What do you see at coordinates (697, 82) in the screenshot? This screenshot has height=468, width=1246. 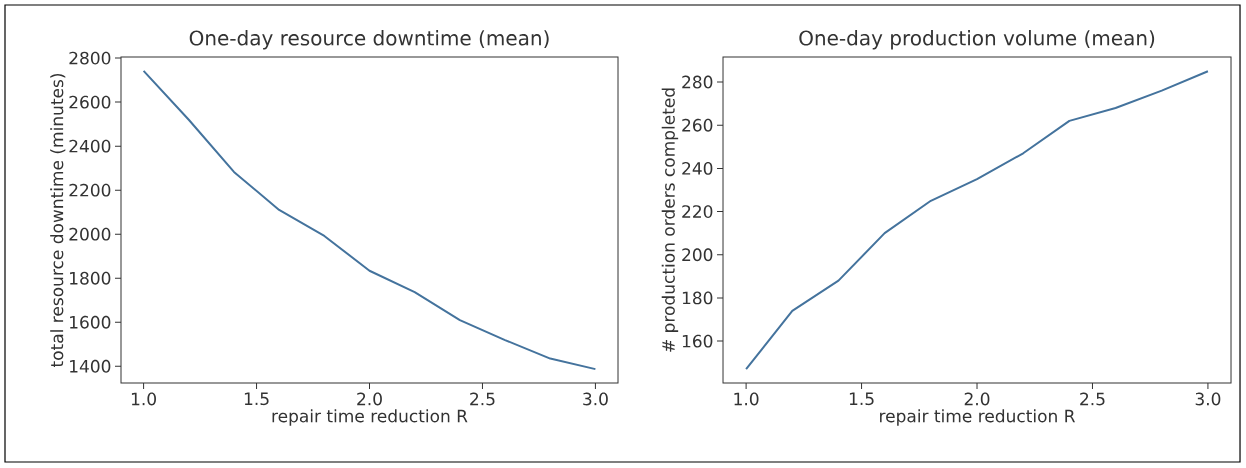 I see `y-tick-label: 280` at bounding box center [697, 82].